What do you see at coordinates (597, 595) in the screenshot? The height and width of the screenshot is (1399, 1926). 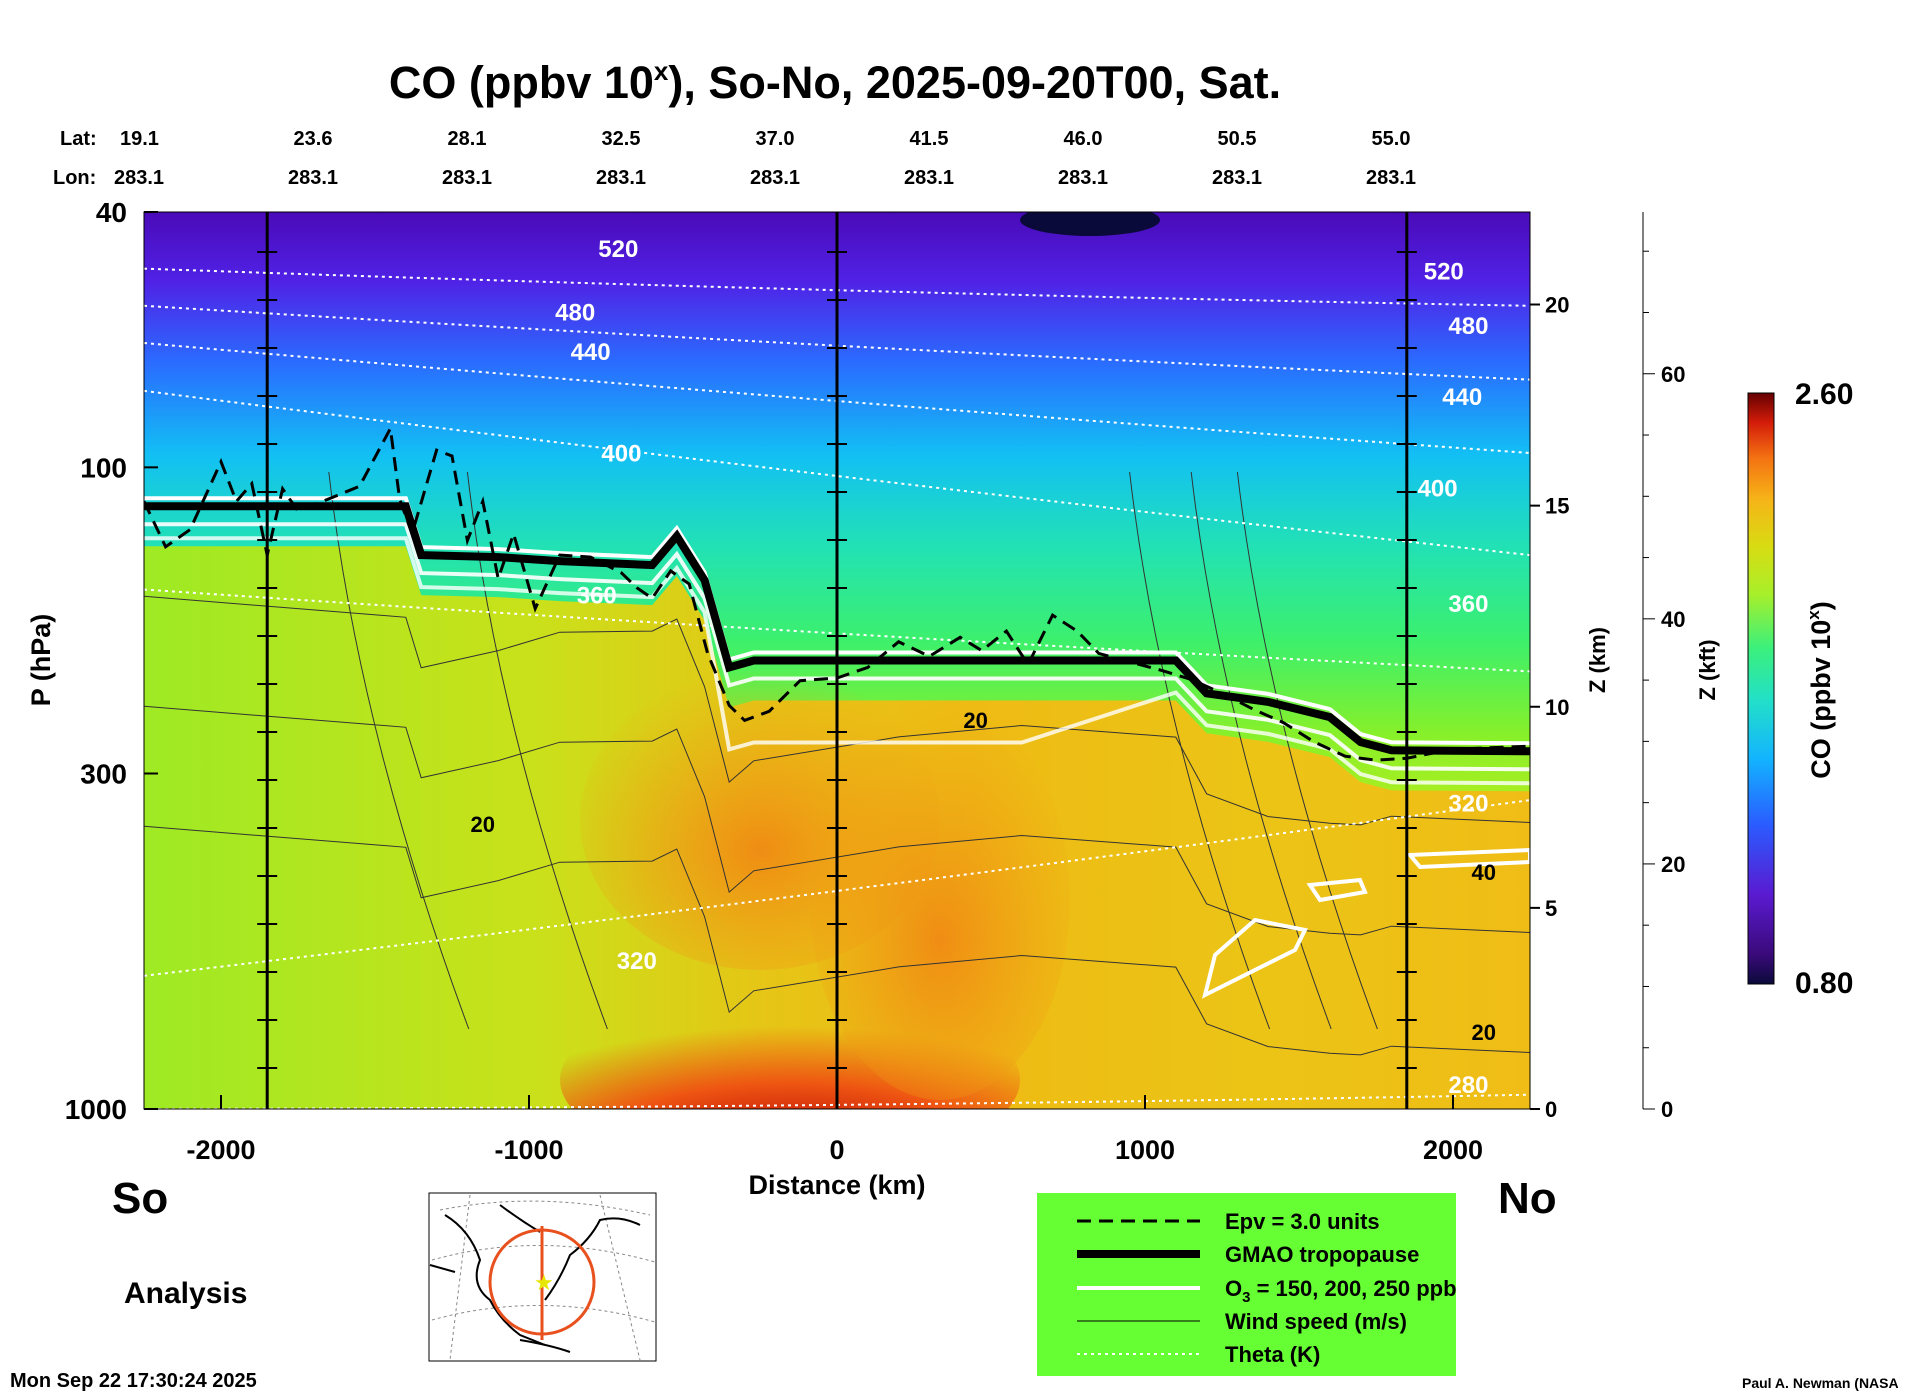 I see `theta-label-360: 360` at bounding box center [597, 595].